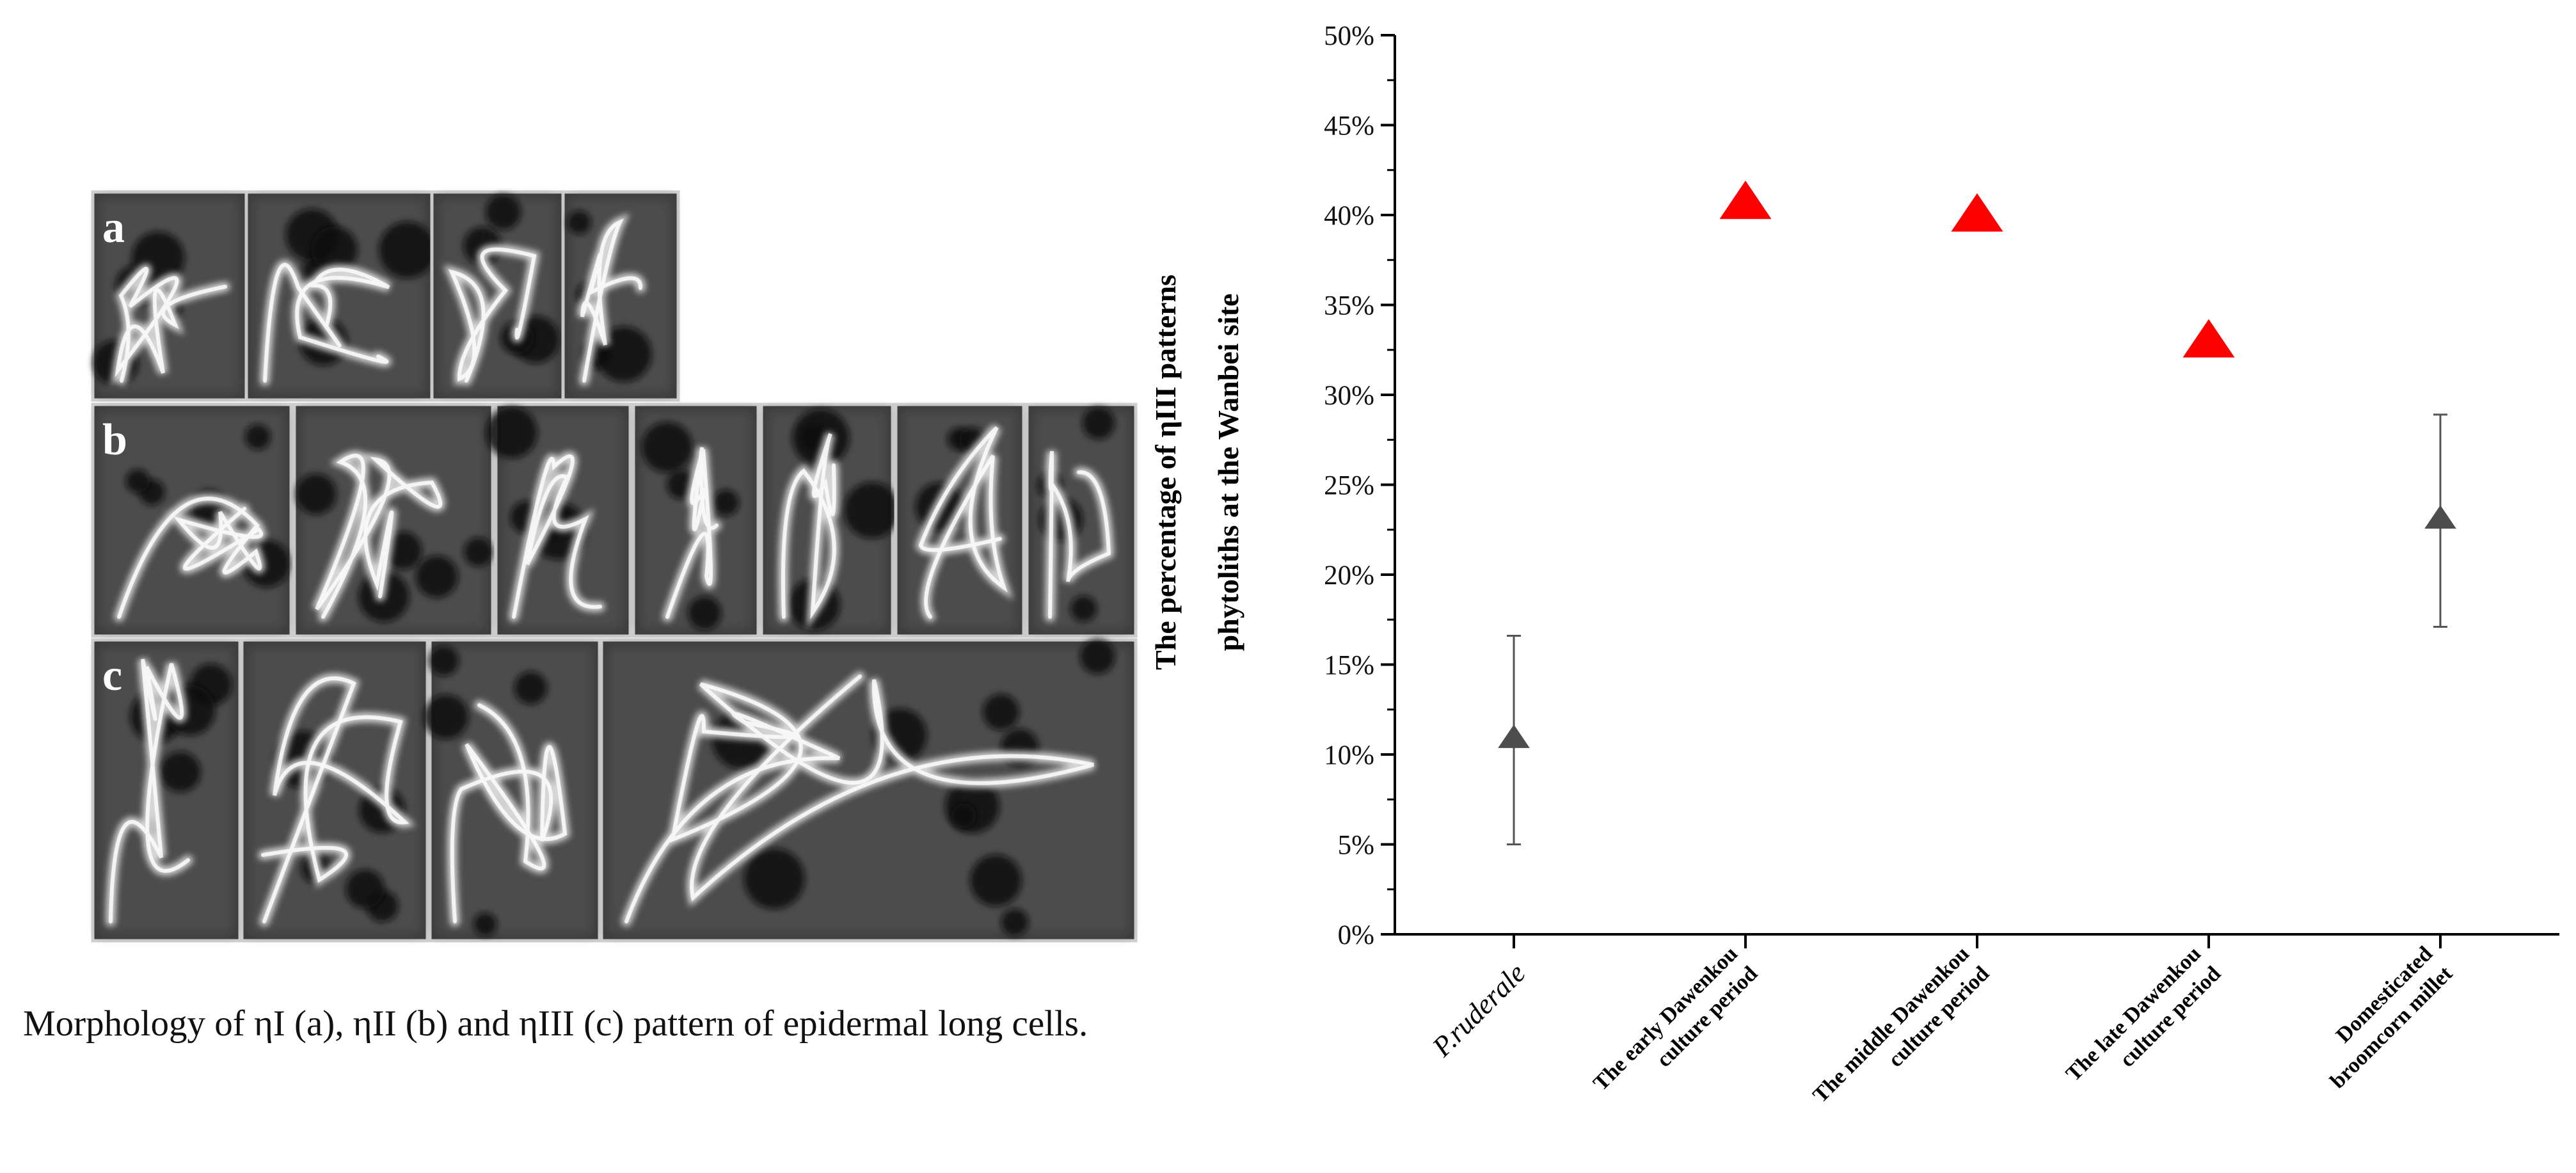  I want to click on y-tick-label: 40%, so click(1349, 216).